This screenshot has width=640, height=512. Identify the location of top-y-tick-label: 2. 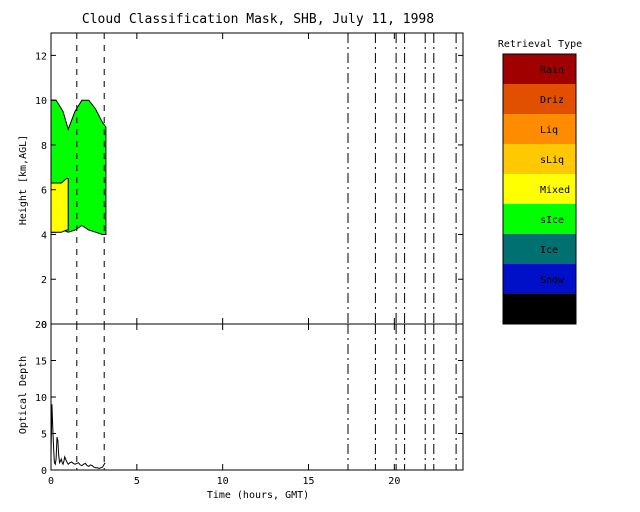
(44, 280).